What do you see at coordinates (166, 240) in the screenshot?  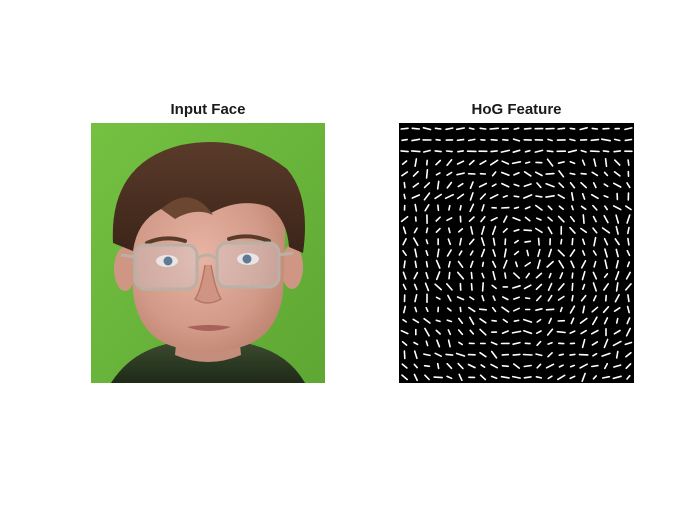 I see `left-eyebrow` at bounding box center [166, 240].